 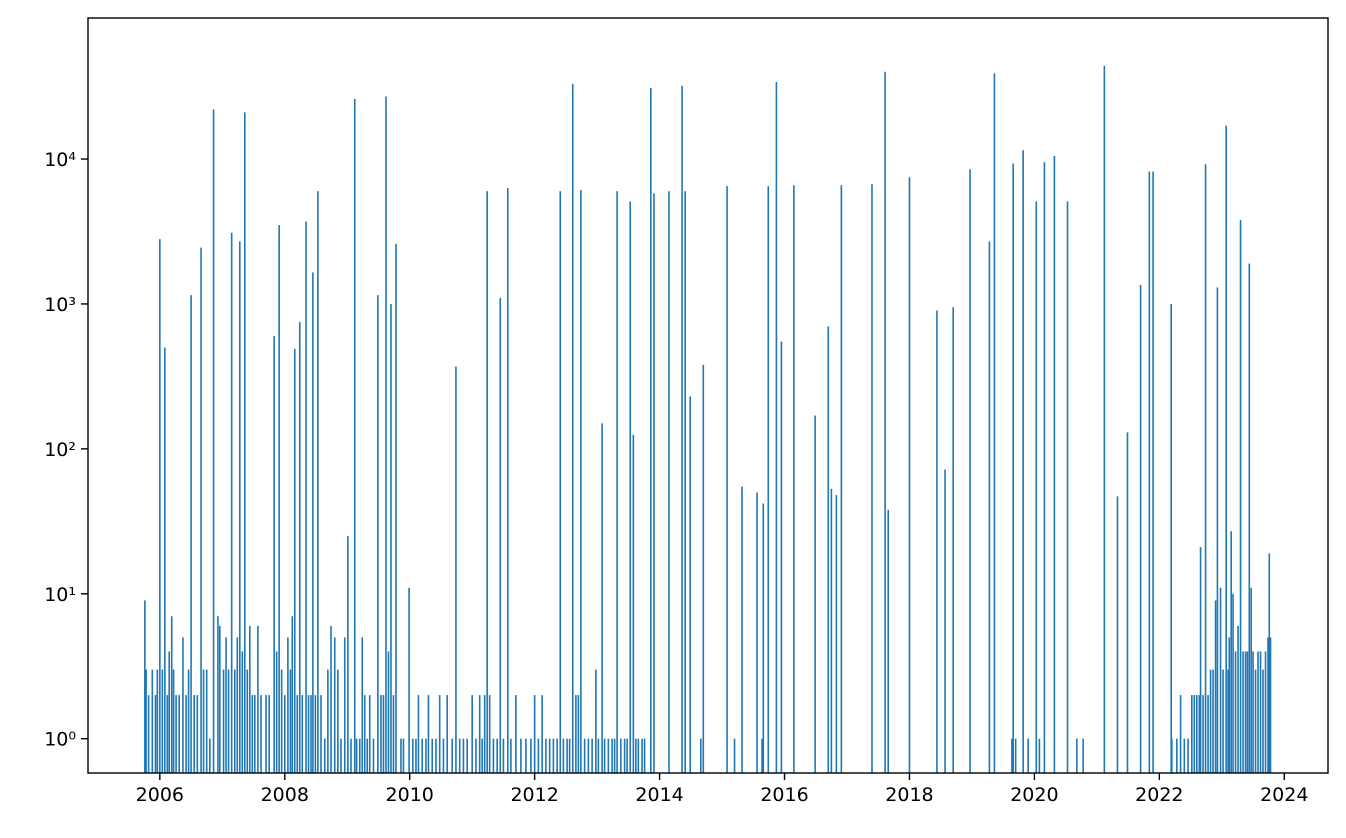 I want to click on y-tick-label: 10⁴, so click(x=60, y=160).